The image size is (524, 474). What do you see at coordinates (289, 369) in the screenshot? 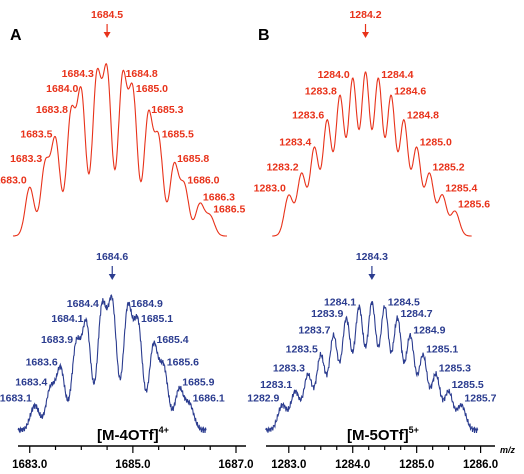
I see `panel-b-experimental-peak-label: 1283.3` at bounding box center [289, 369].